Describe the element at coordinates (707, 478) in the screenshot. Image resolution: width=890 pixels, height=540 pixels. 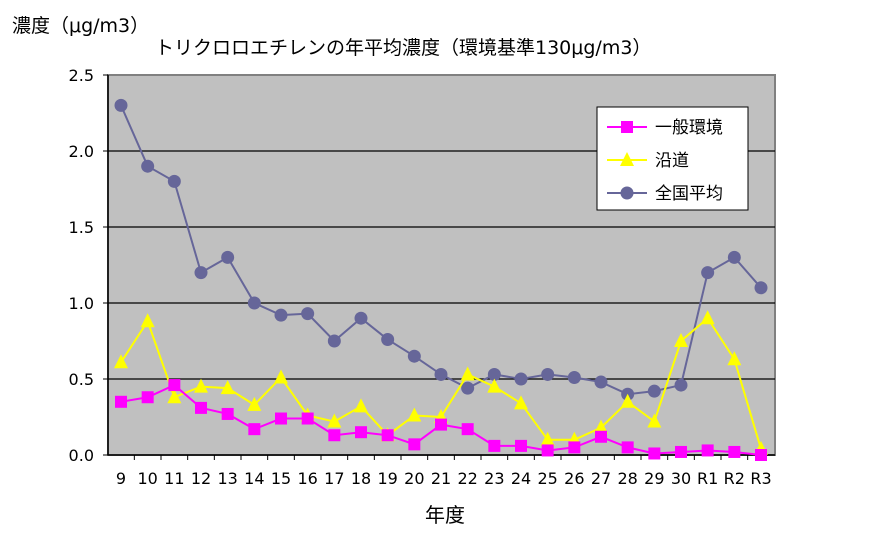
I see `x-tick-label: R1` at that location.